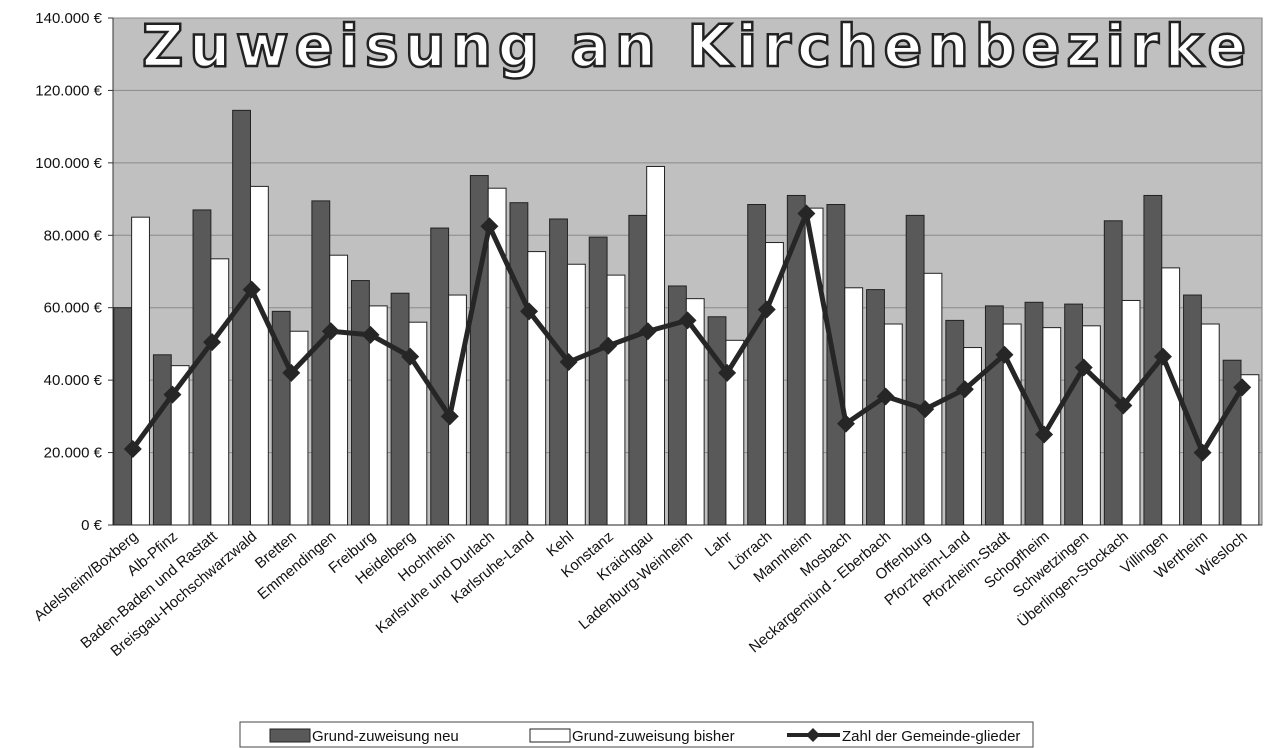 This screenshot has width=1268, height=748. What do you see at coordinates (73, 453) in the screenshot?
I see `y-tick-label: 20.000 €` at bounding box center [73, 453].